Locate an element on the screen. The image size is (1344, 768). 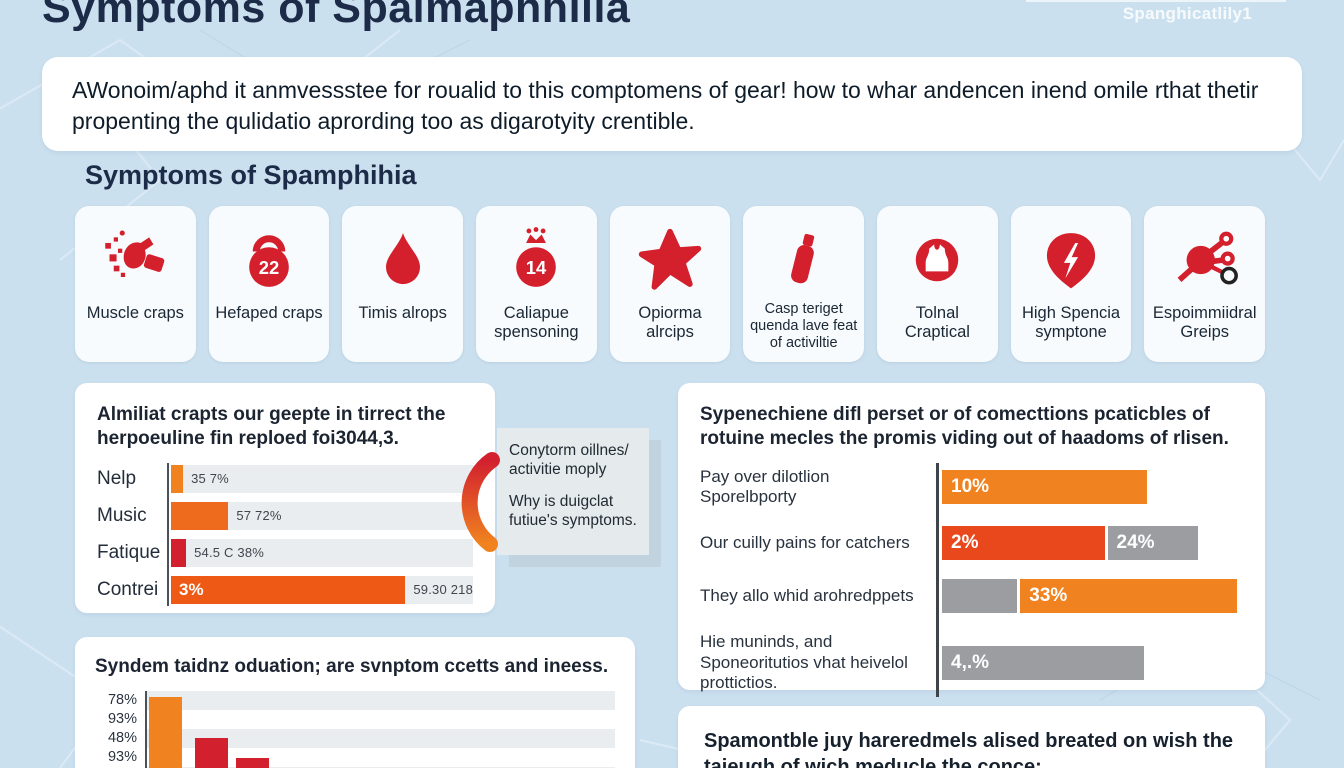
money-bag-icon: 14 is located at coordinates (536, 260).